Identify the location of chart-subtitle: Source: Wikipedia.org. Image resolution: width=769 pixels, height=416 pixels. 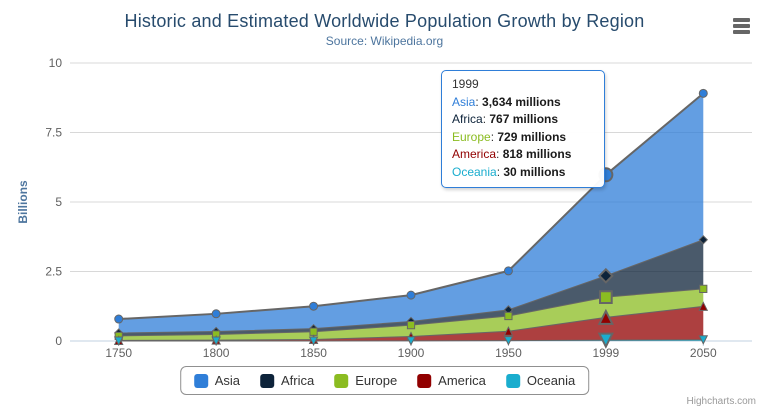
(384, 41).